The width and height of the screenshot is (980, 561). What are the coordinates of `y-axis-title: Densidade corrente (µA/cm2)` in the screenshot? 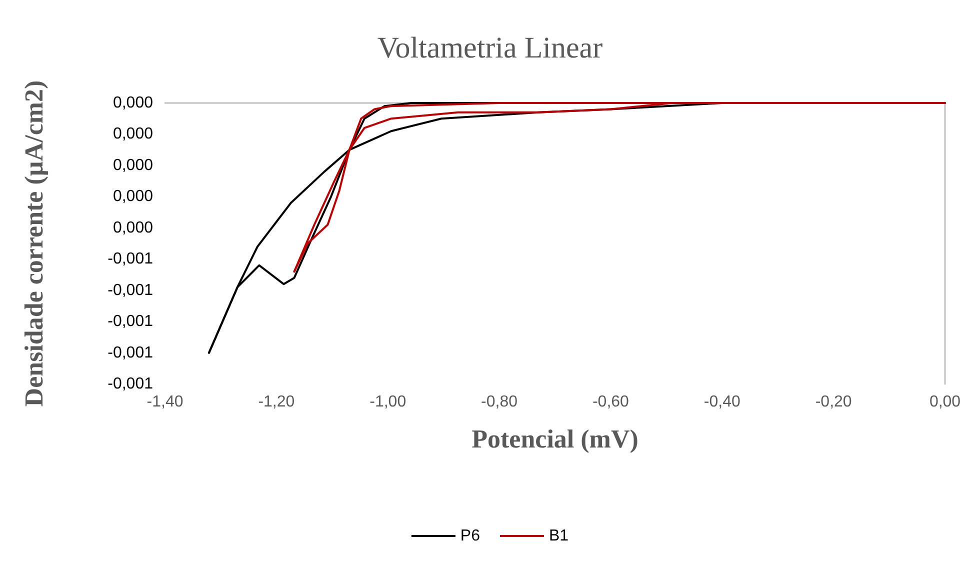 It's located at (34, 243).